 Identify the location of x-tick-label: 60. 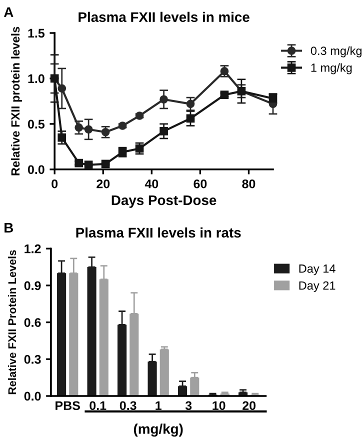
(200, 183).